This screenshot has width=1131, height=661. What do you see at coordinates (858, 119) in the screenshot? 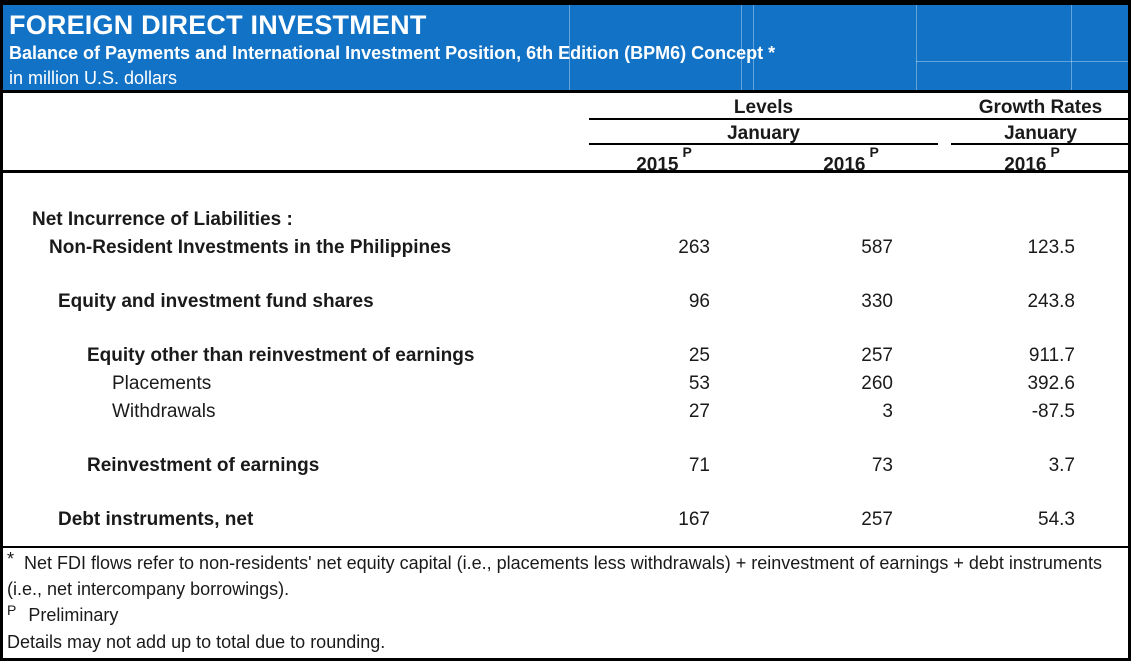
I see `header-underline` at bounding box center [858, 119].